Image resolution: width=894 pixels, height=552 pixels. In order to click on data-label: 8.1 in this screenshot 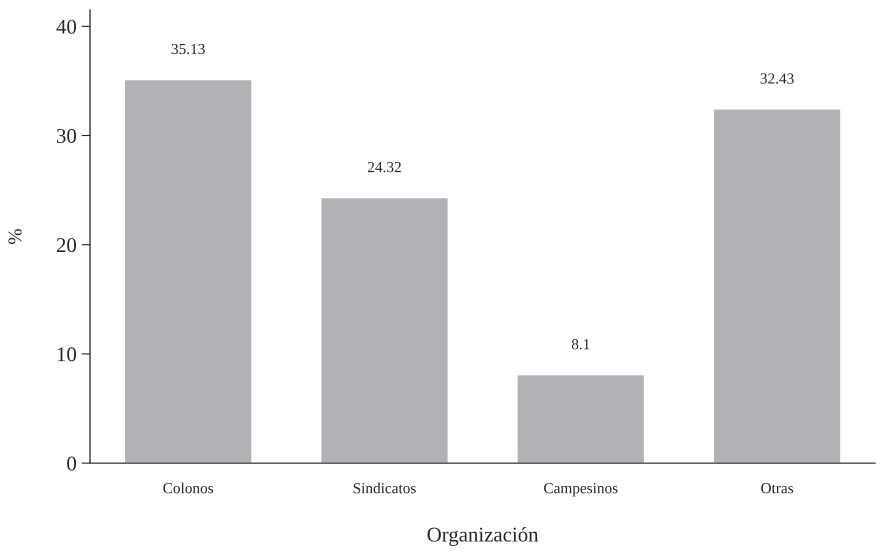, I will do `click(581, 344)`.